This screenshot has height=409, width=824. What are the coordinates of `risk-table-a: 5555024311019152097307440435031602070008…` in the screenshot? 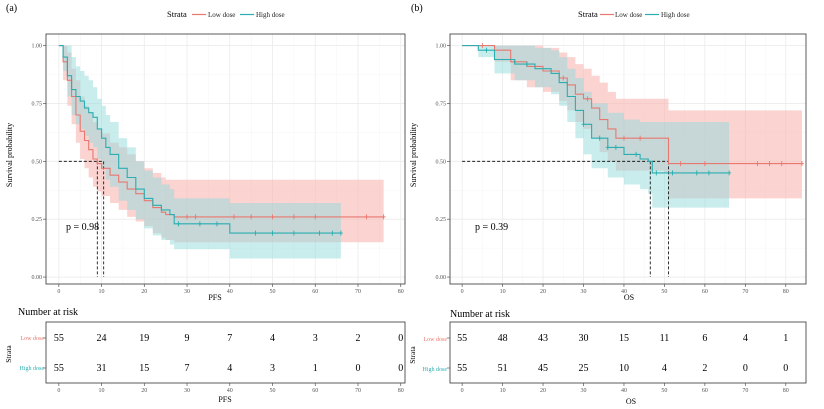 It's located at (224, 357).